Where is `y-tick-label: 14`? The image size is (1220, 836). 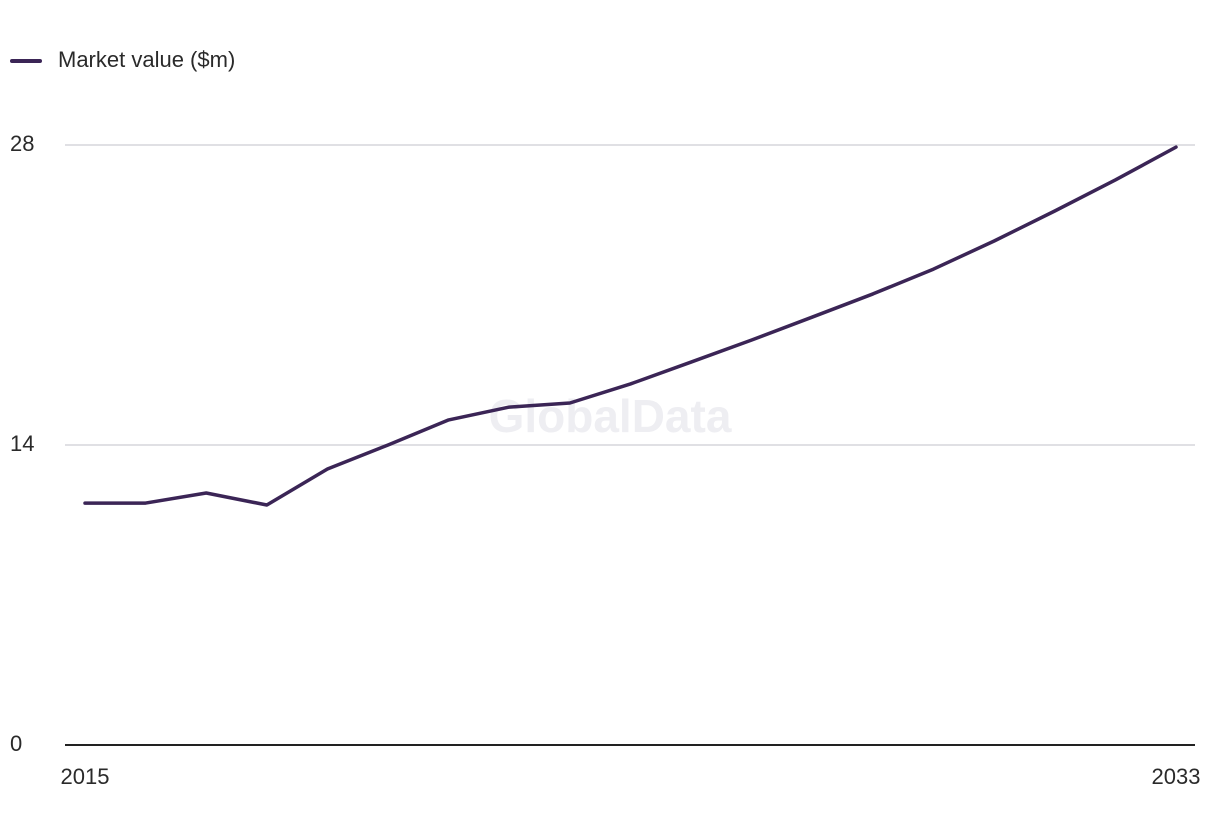 y-tick-label: 14 is located at coordinates (22, 443).